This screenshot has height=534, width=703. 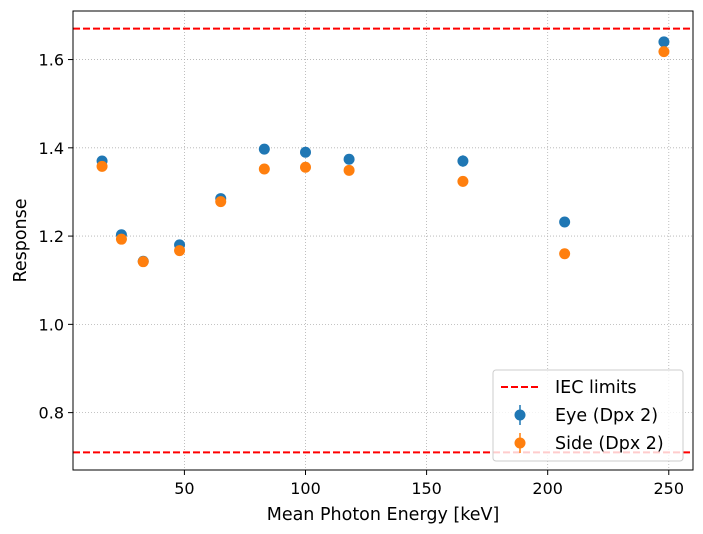 What do you see at coordinates (426, 488) in the screenshot?
I see `x-tick-label-2: 150` at bounding box center [426, 488].